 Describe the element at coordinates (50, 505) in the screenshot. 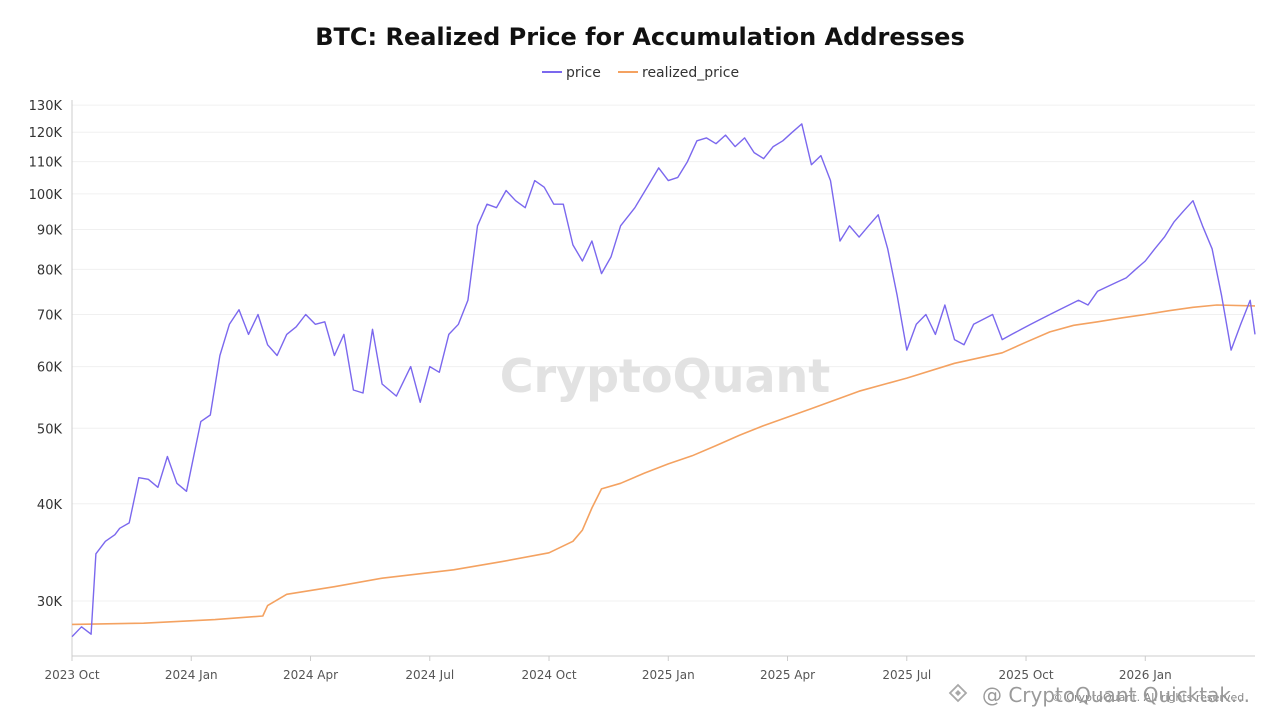

I see `y-tick-label: 40K` at that location.